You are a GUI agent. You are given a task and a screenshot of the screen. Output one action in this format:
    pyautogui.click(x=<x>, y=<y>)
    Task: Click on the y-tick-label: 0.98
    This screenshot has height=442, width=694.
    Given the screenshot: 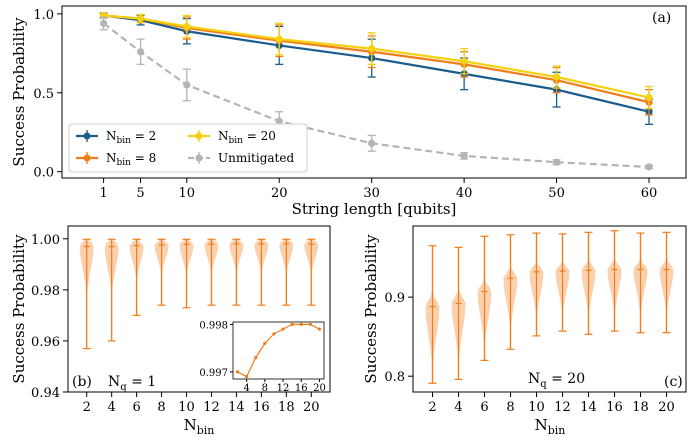 What is the action you would take?
    pyautogui.click(x=45, y=291)
    